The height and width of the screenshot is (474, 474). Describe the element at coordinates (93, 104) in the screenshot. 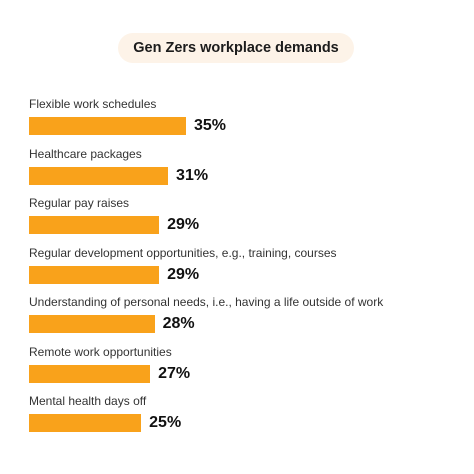

I see `category-label: Flexible work schedules` at that location.